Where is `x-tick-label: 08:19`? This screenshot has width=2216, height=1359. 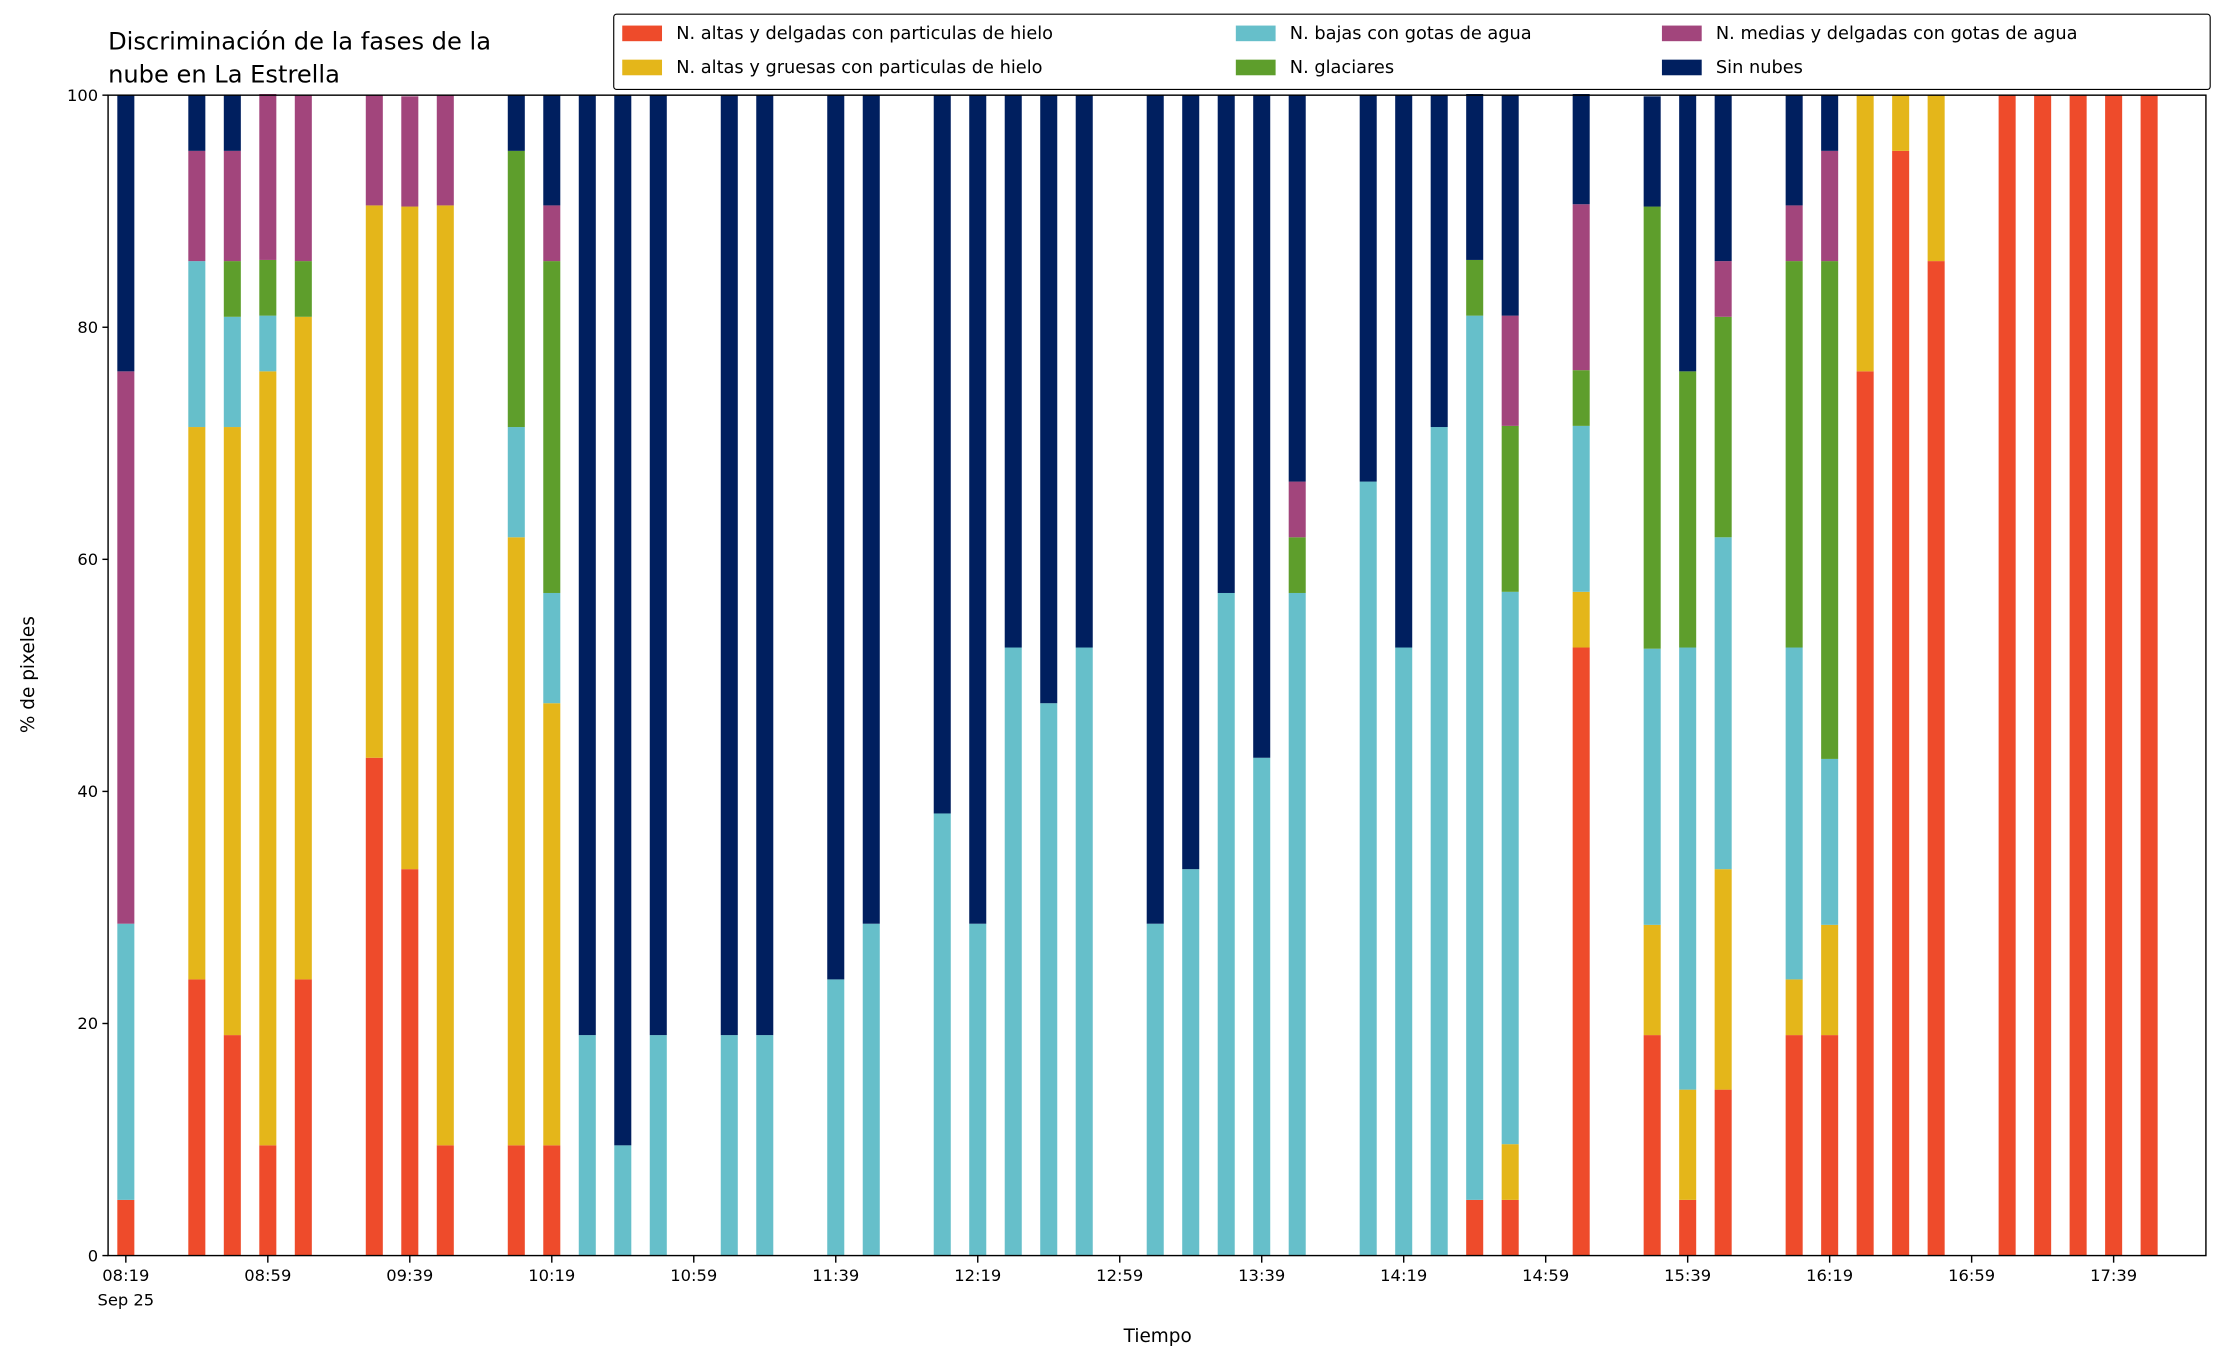
x-tick-label: 08:19 is located at coordinates (125, 1275).